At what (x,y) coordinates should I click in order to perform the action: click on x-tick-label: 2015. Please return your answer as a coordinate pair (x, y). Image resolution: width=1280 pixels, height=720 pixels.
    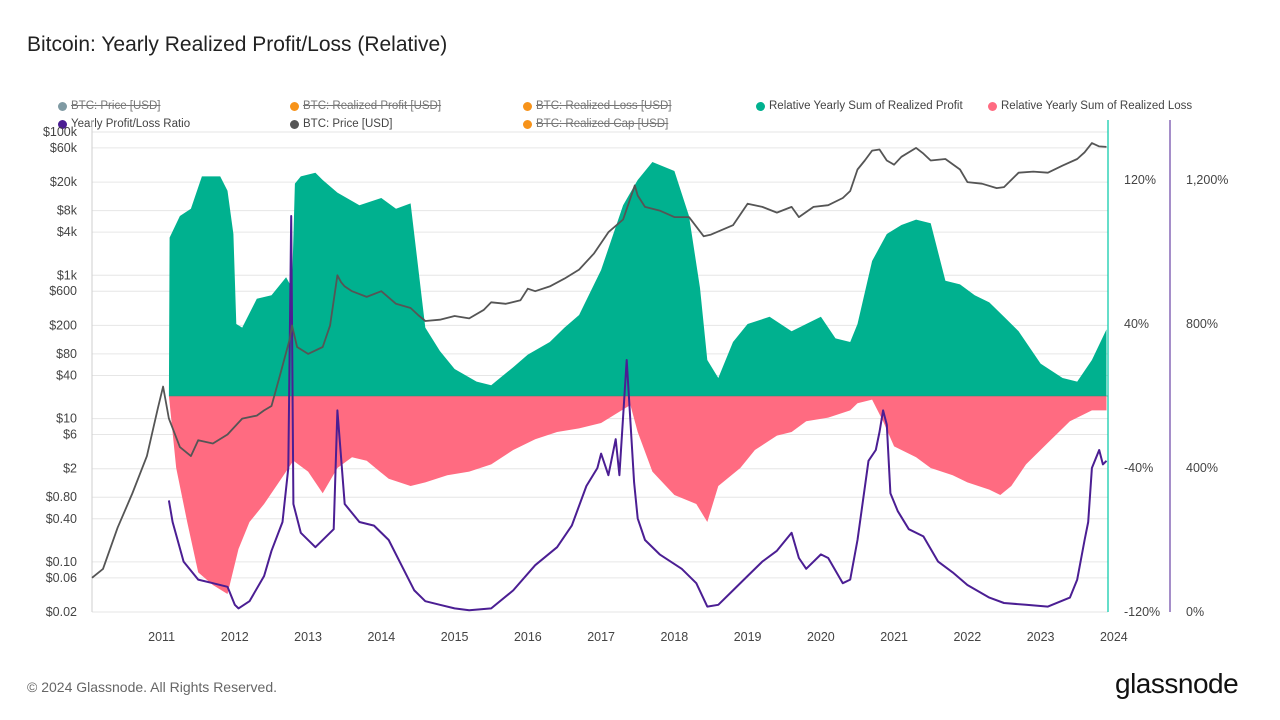
    Looking at the image, I should click on (455, 637).